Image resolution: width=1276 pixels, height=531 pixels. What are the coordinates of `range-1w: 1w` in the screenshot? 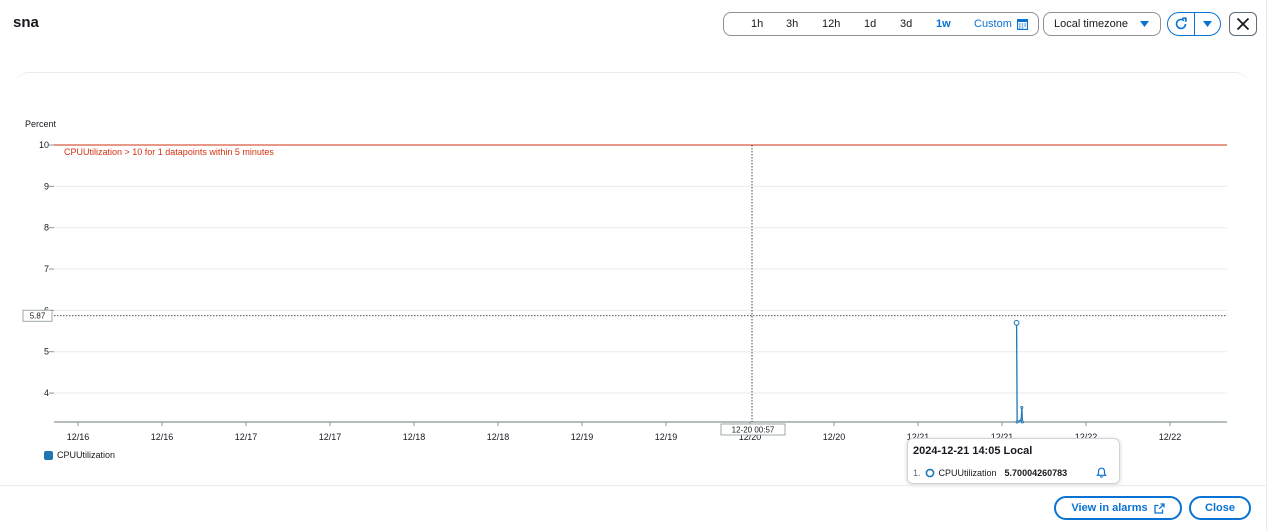 It's located at (943, 24).